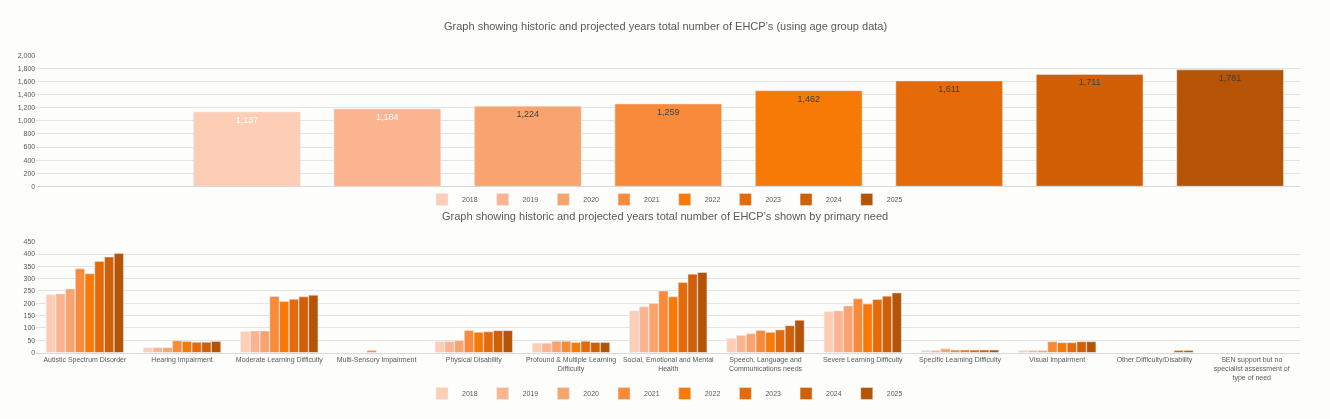  What do you see at coordinates (665, 216) in the screenshot?
I see `chart-title: Graph showing historic and projected years total number of EHCP’s shown by primary need` at bounding box center [665, 216].